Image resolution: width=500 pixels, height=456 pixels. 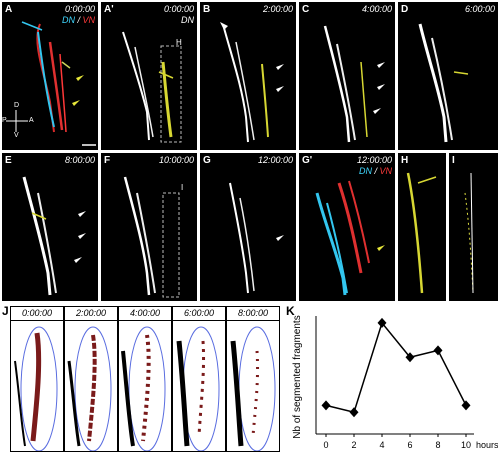 I want to click on axis-d-label: D, so click(x=17, y=105).